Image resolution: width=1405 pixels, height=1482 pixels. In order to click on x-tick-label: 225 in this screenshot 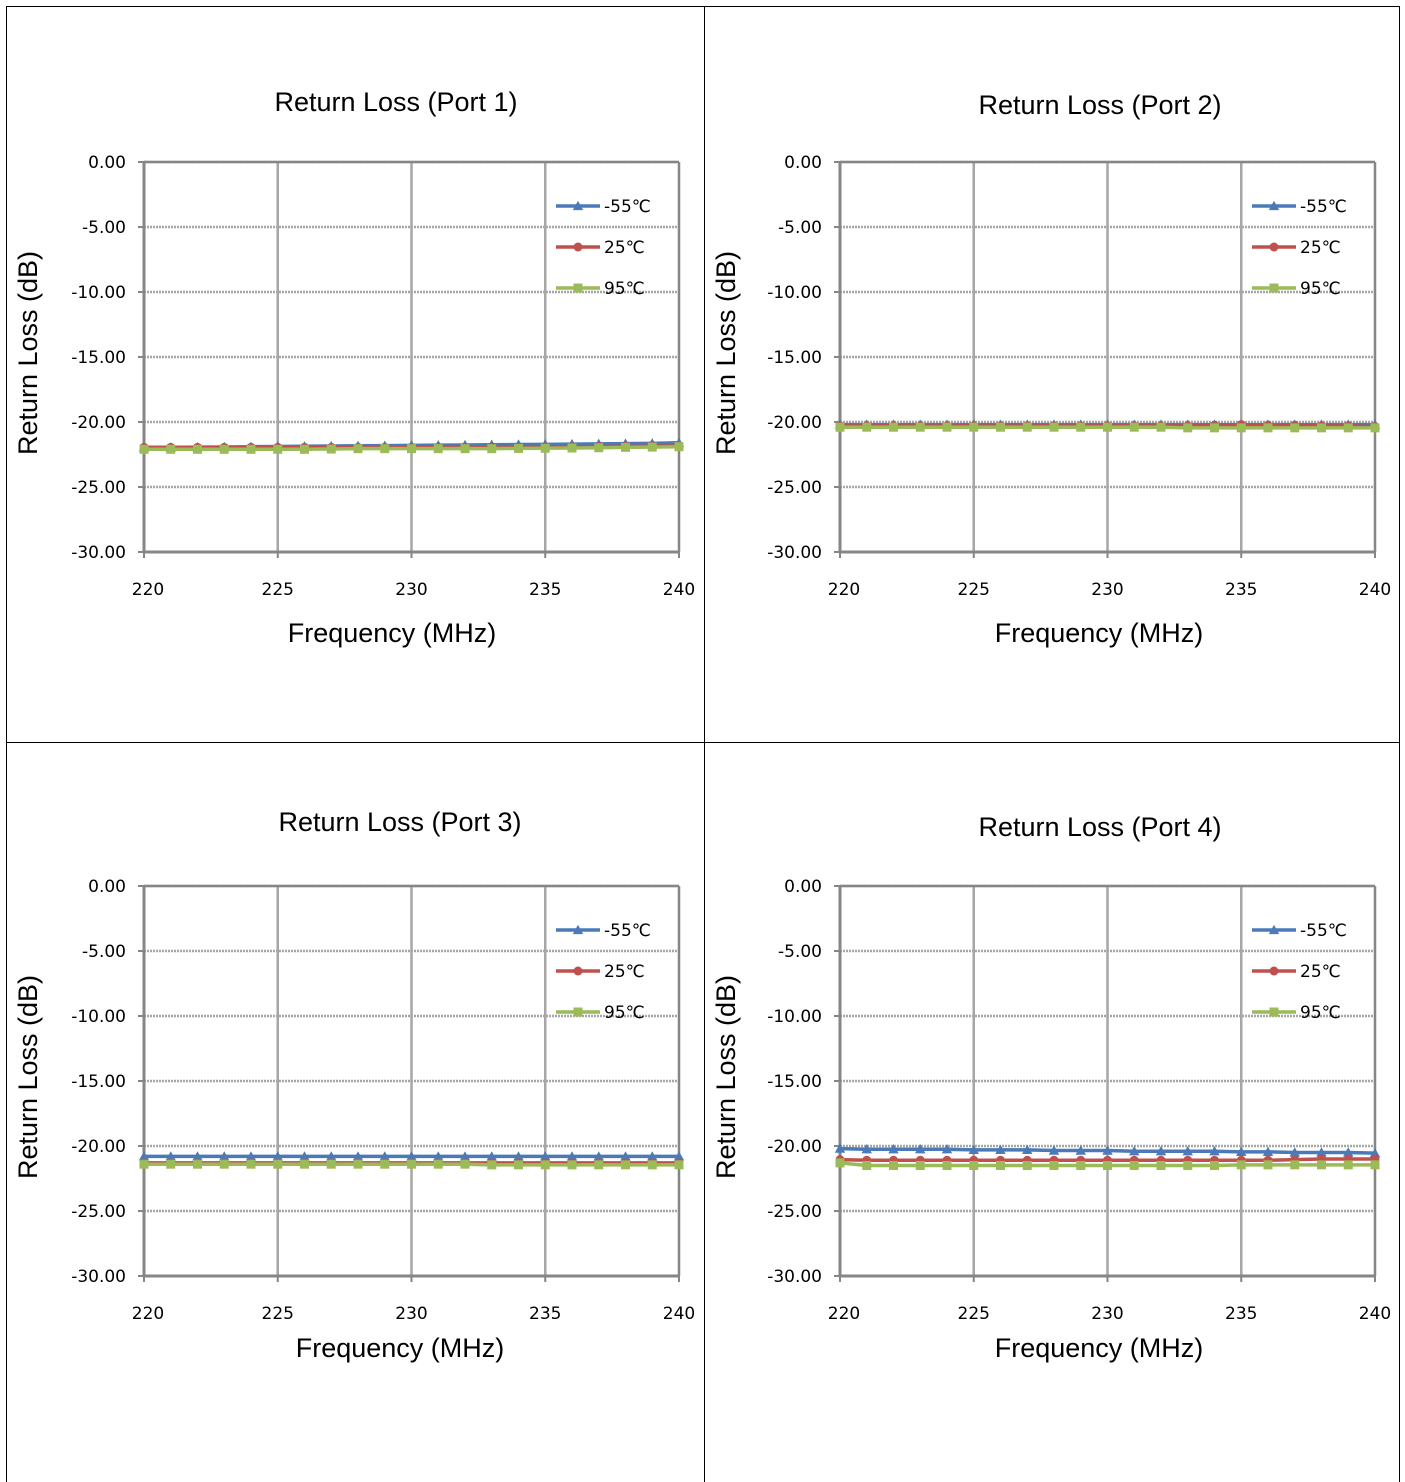, I will do `click(974, 590)`.